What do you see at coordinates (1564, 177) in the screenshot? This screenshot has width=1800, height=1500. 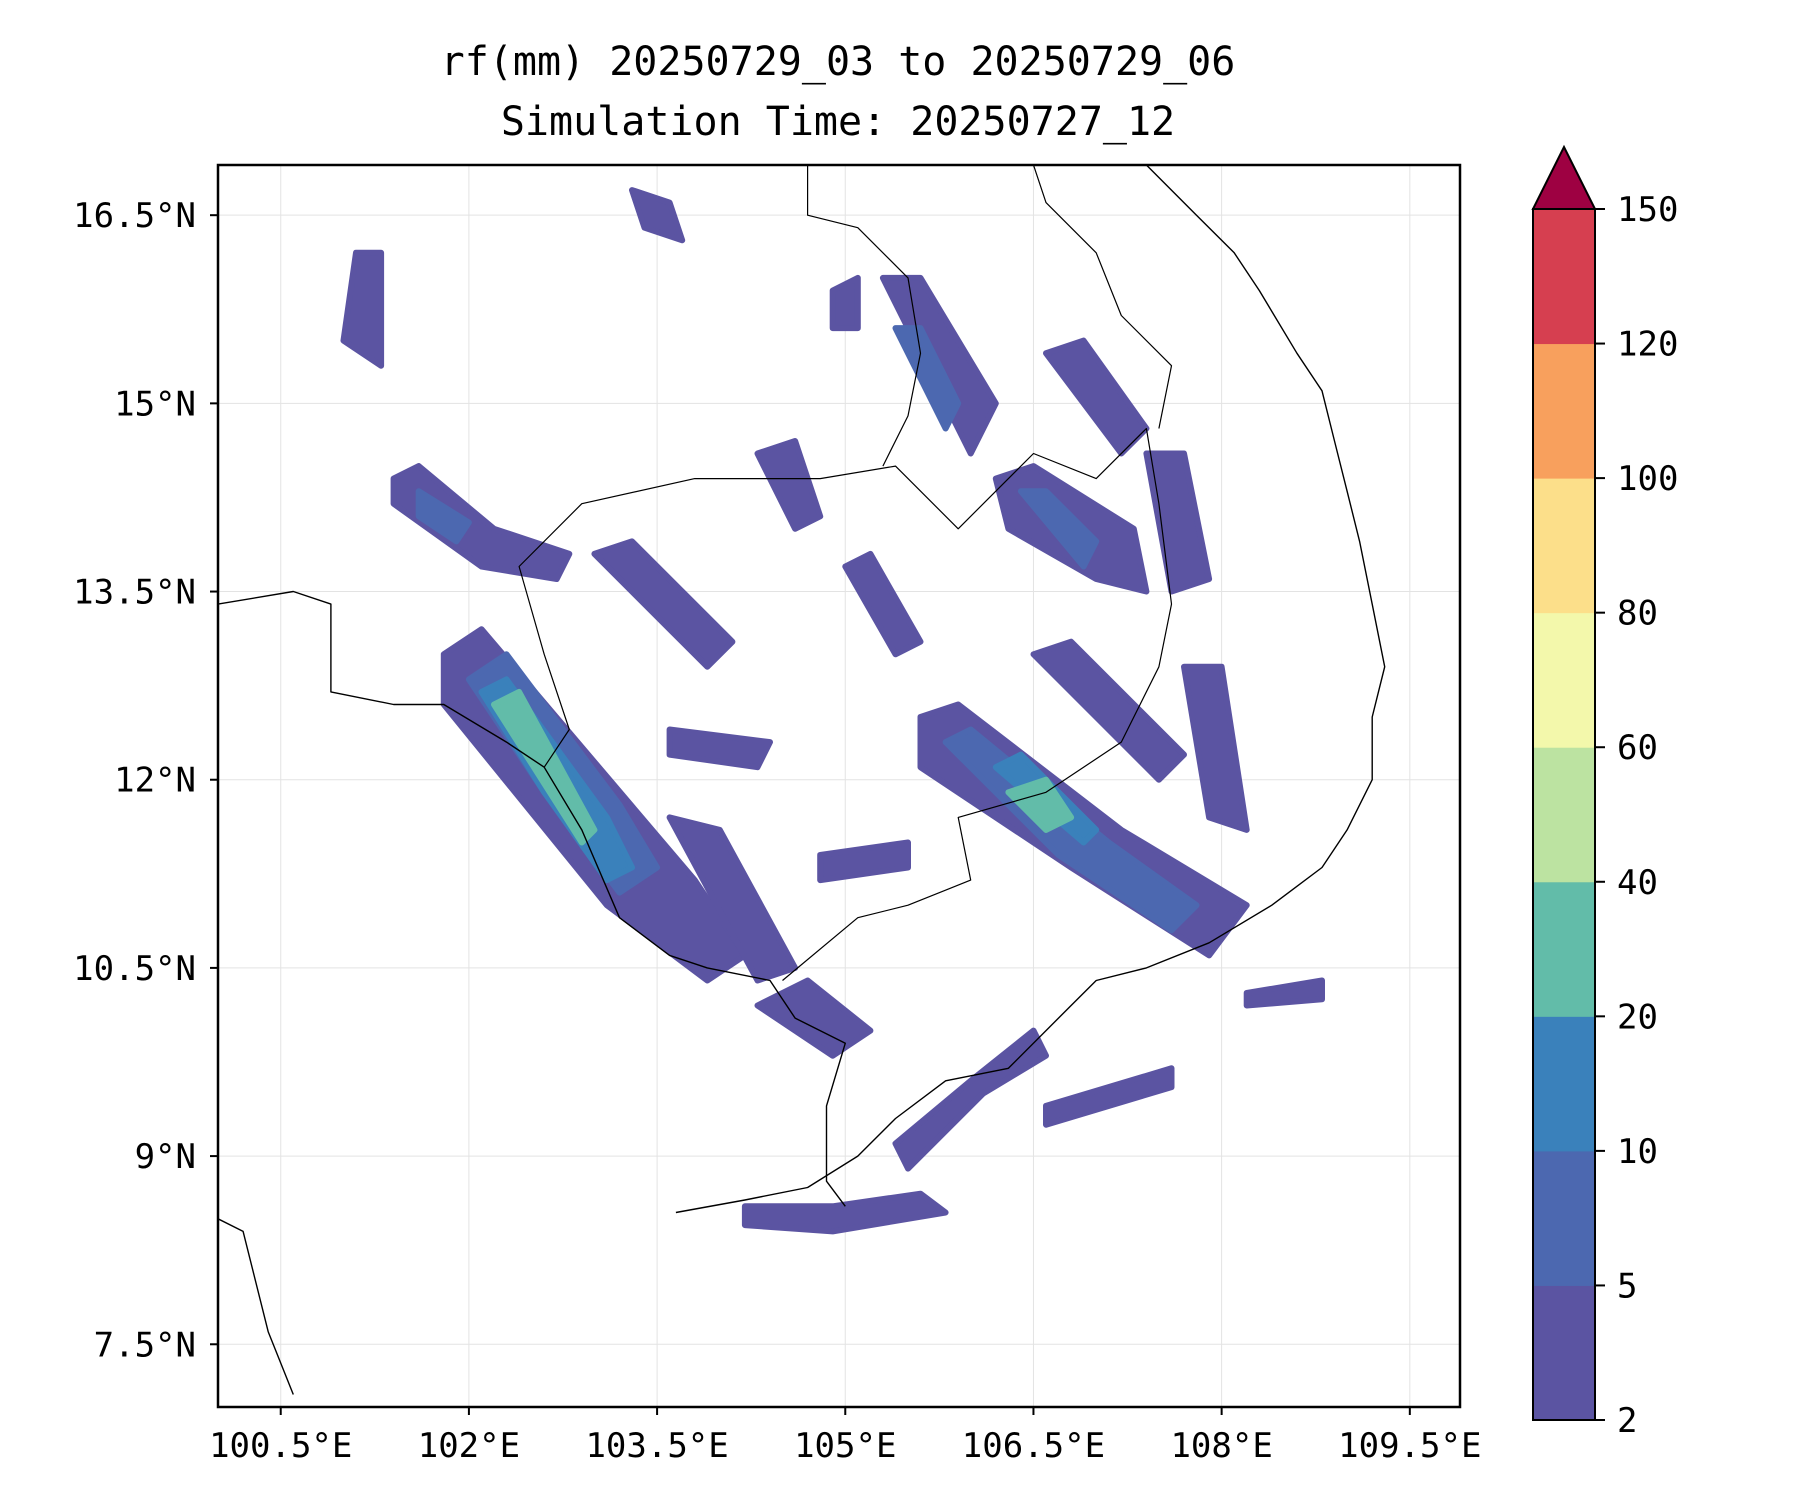 I see `colorbar-extend-triangle` at bounding box center [1564, 177].